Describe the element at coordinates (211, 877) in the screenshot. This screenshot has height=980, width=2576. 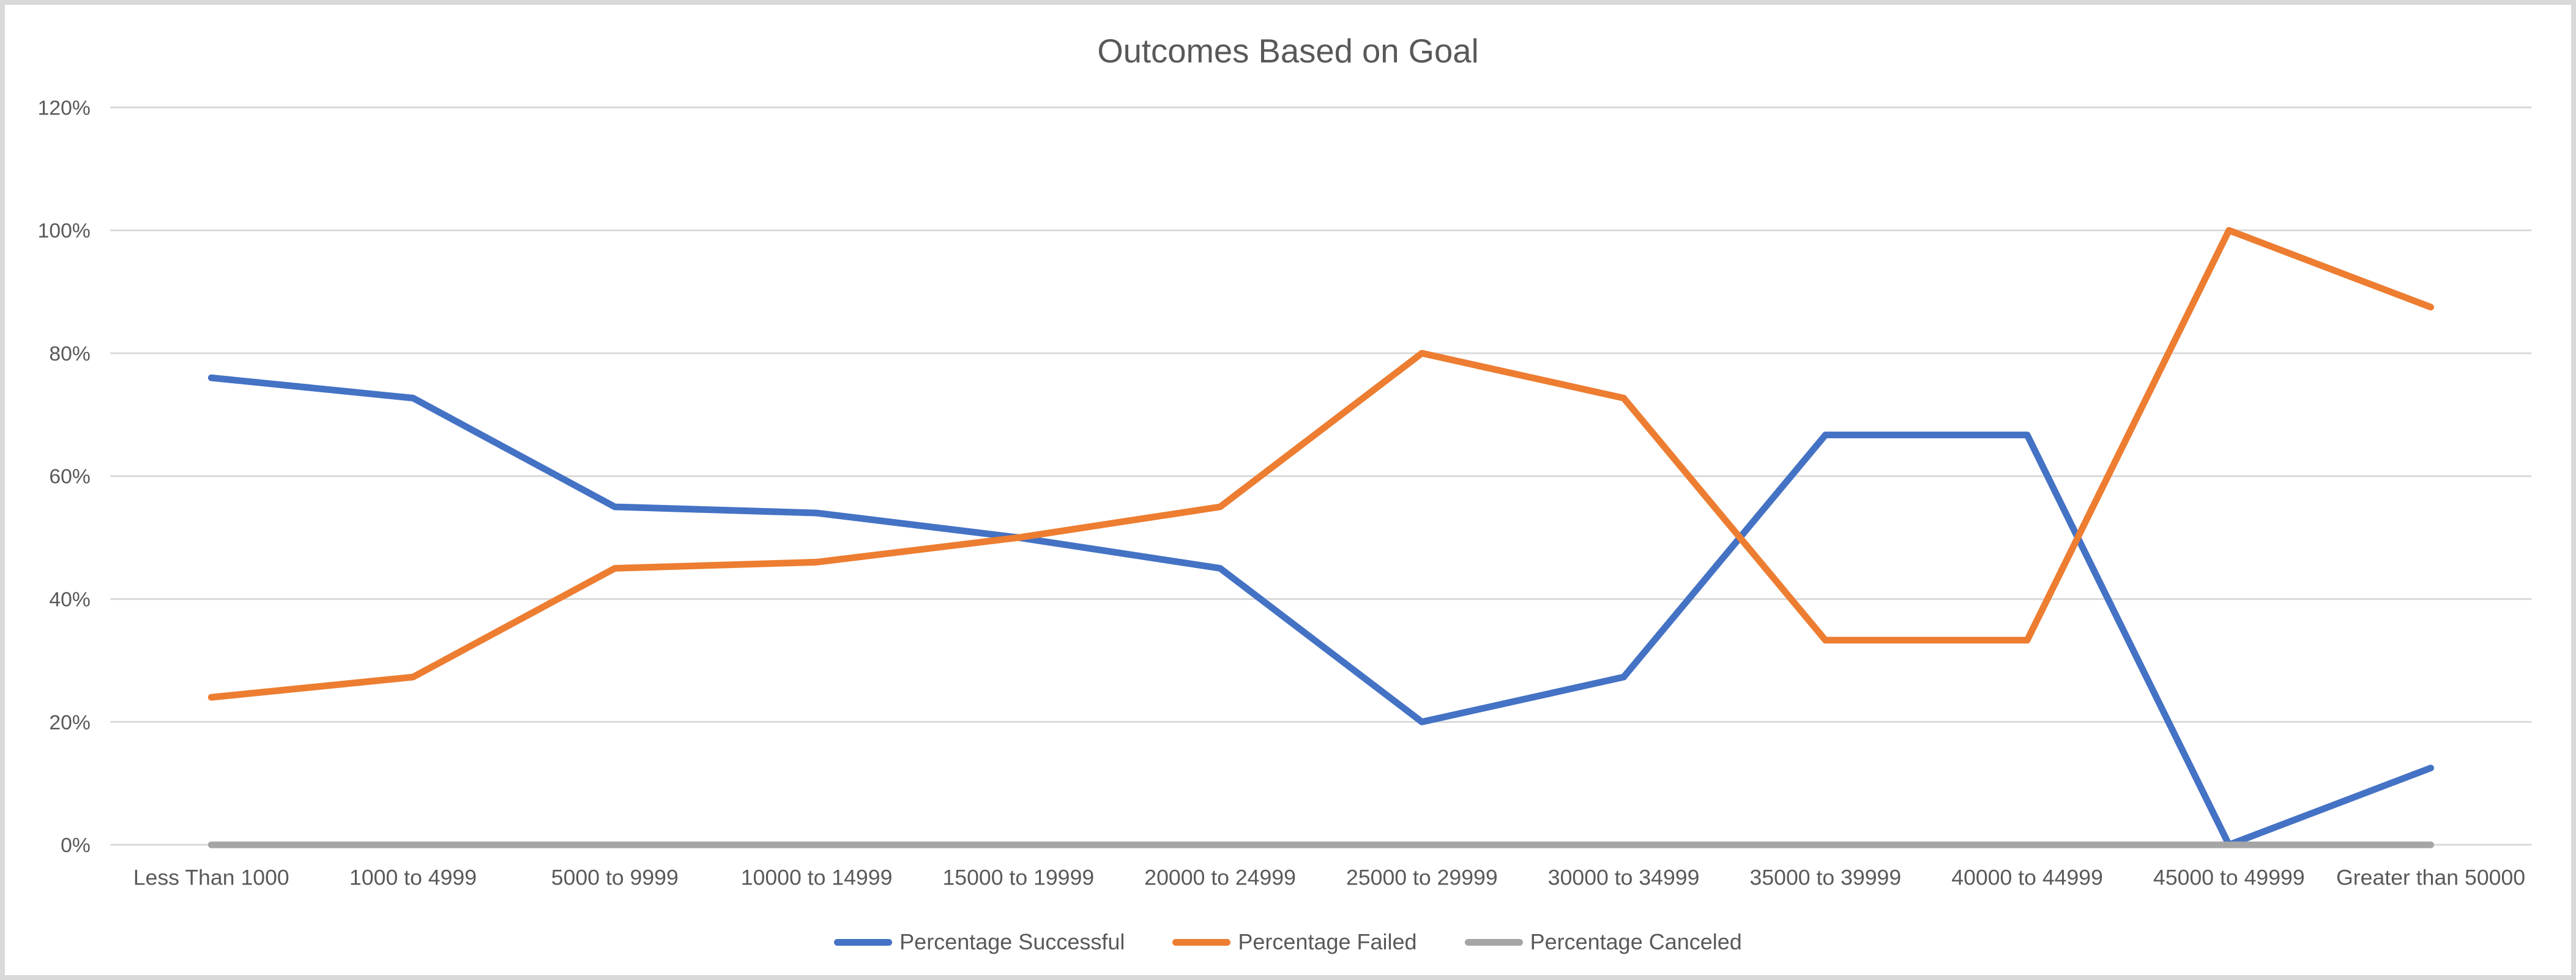
I see `x-axis-tick-label: Less Than 1000` at that location.